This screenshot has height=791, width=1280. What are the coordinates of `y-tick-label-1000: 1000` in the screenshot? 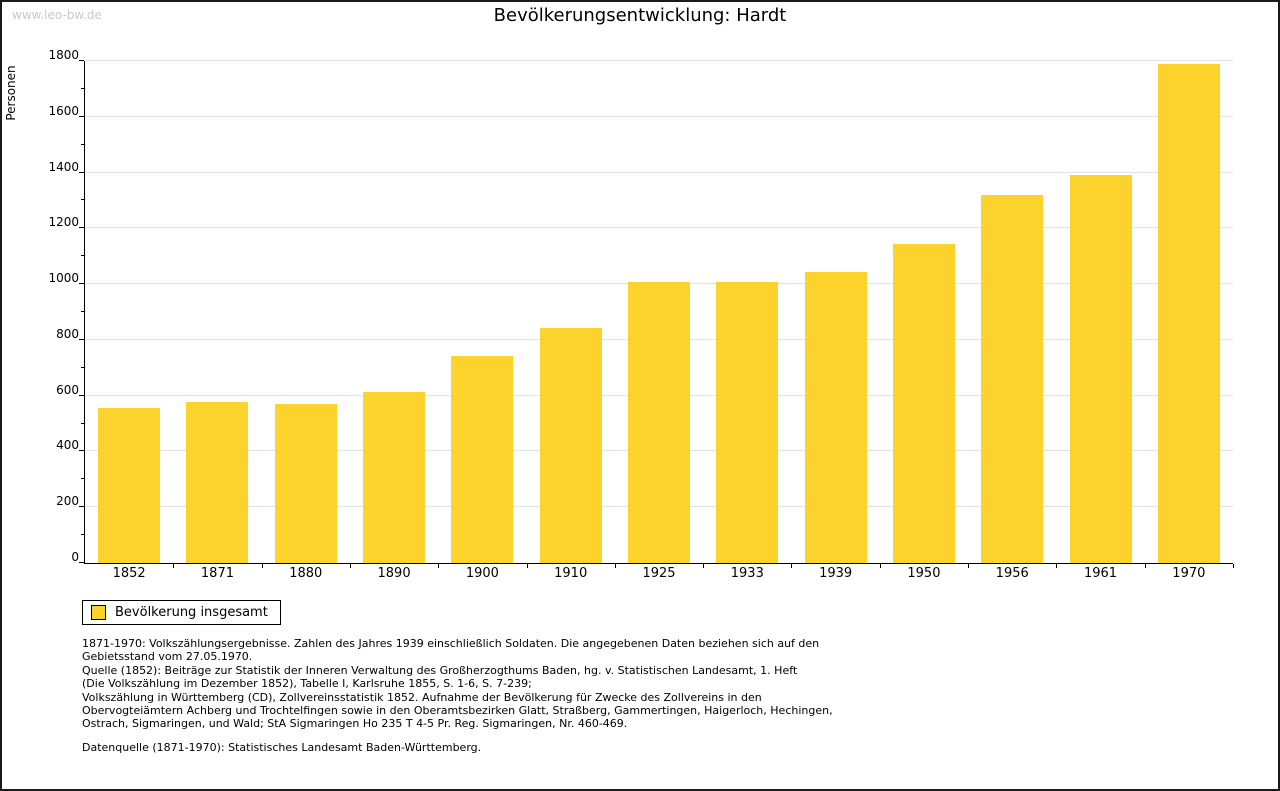 It's located at (63, 278).